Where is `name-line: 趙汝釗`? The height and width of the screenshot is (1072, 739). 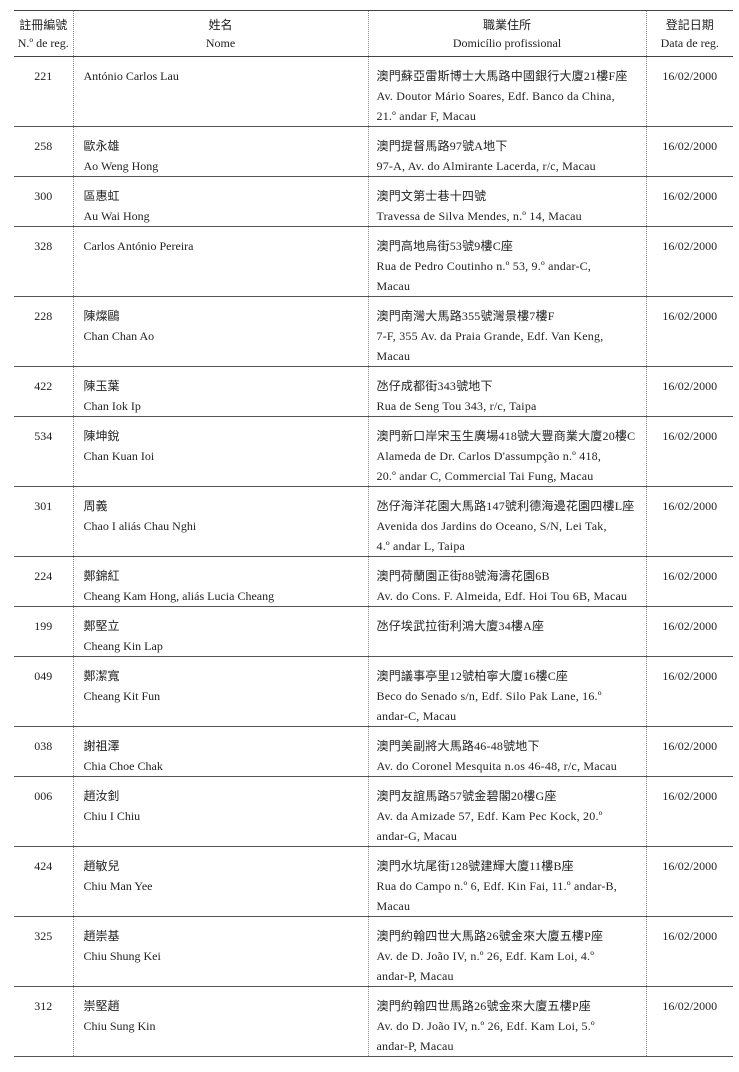
name-line: 趙汝釗 is located at coordinates (101, 796).